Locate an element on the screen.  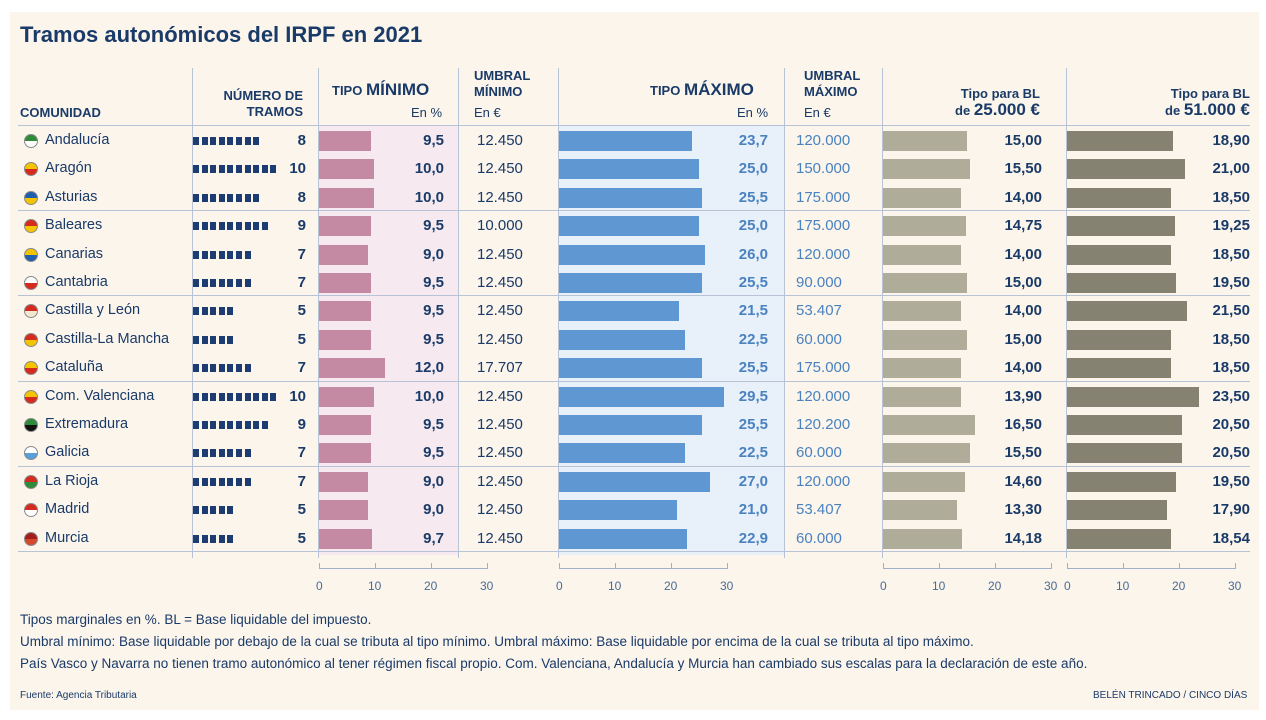
axis-line is located at coordinates (1151, 568).